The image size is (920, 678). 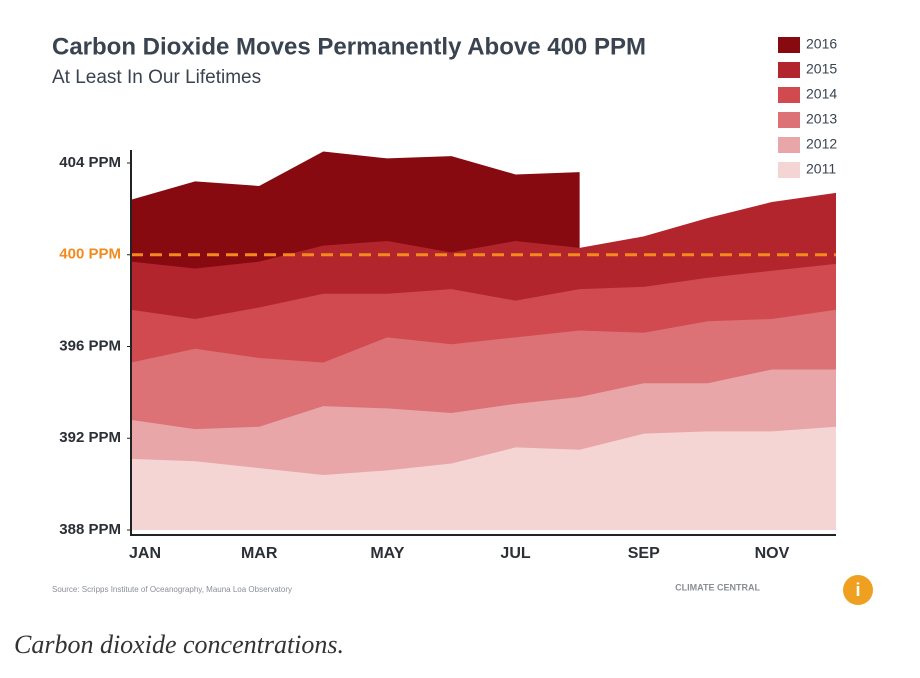 What do you see at coordinates (821, 44) in the screenshot?
I see `legend-label: 2016` at bounding box center [821, 44].